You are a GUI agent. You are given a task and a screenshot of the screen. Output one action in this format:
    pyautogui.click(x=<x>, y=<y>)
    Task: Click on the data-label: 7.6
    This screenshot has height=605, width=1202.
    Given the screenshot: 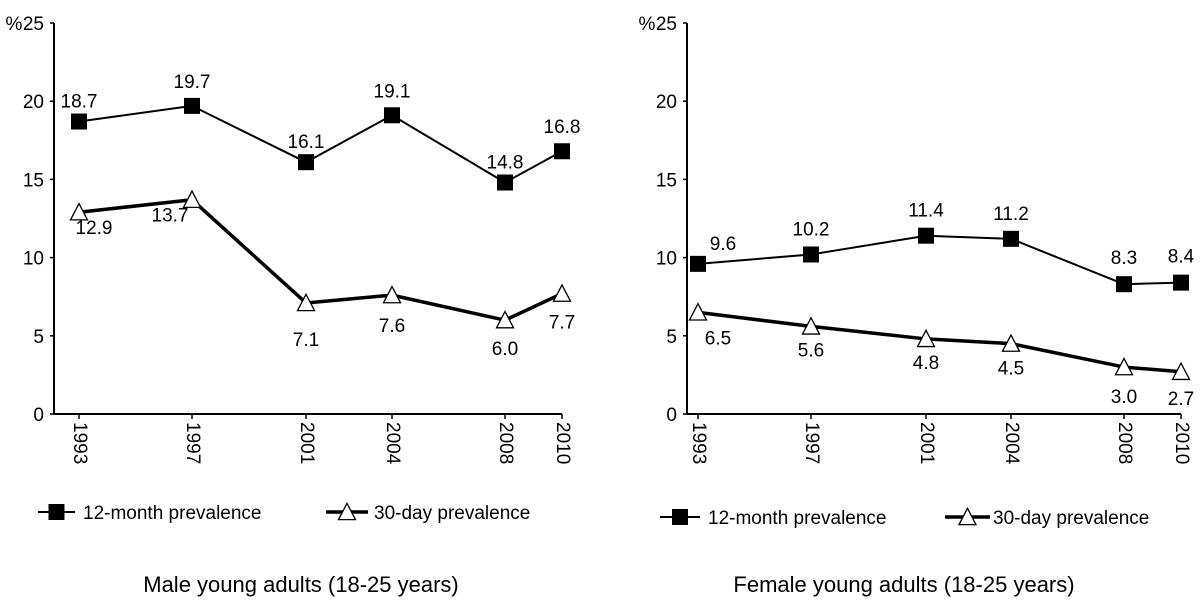 What is the action you would take?
    pyautogui.click(x=392, y=326)
    